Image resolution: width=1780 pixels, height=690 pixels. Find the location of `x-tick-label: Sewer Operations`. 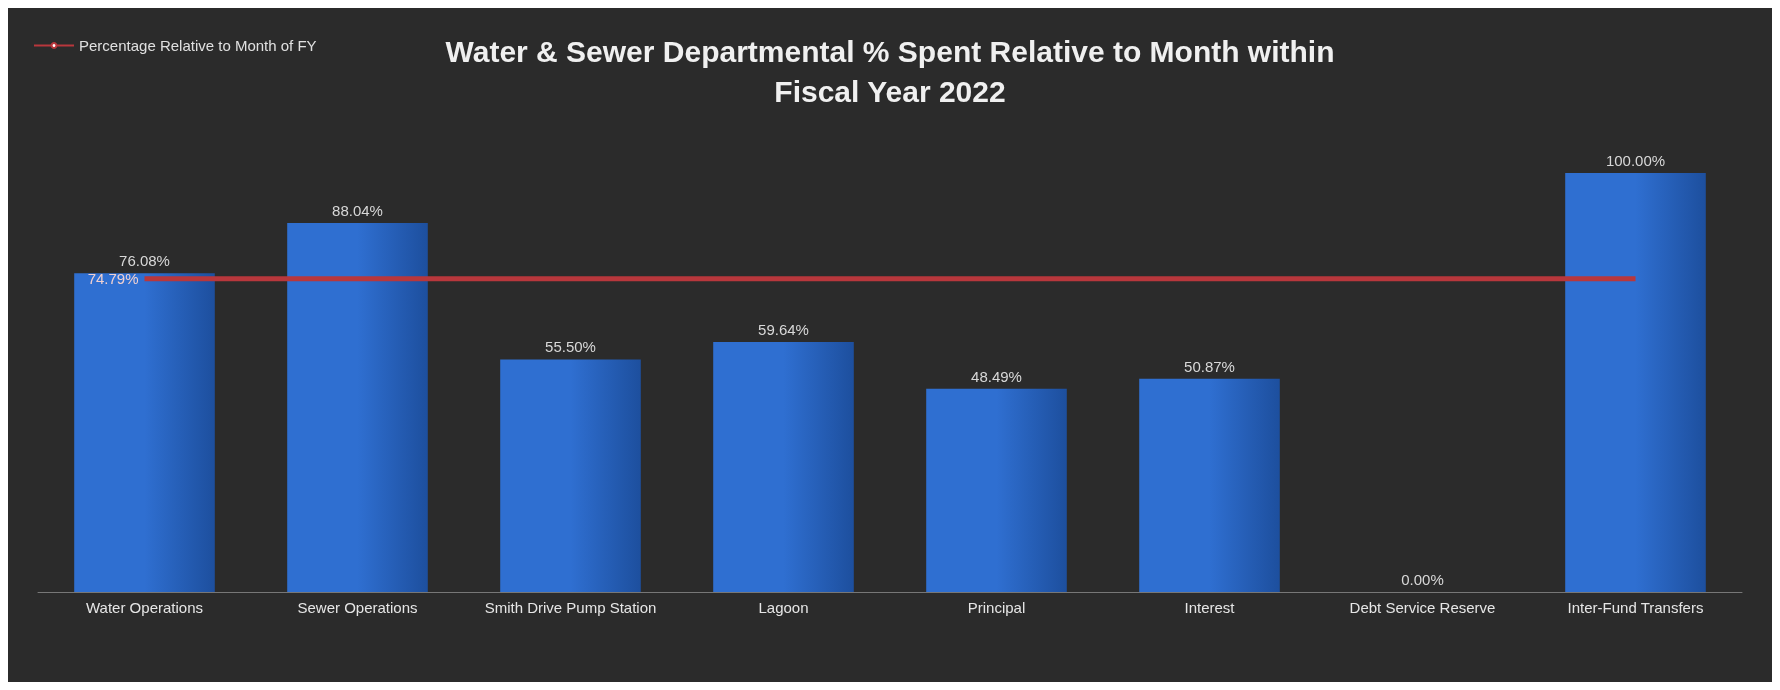

x-tick-label: Sewer Operations is located at coordinates (357, 607).